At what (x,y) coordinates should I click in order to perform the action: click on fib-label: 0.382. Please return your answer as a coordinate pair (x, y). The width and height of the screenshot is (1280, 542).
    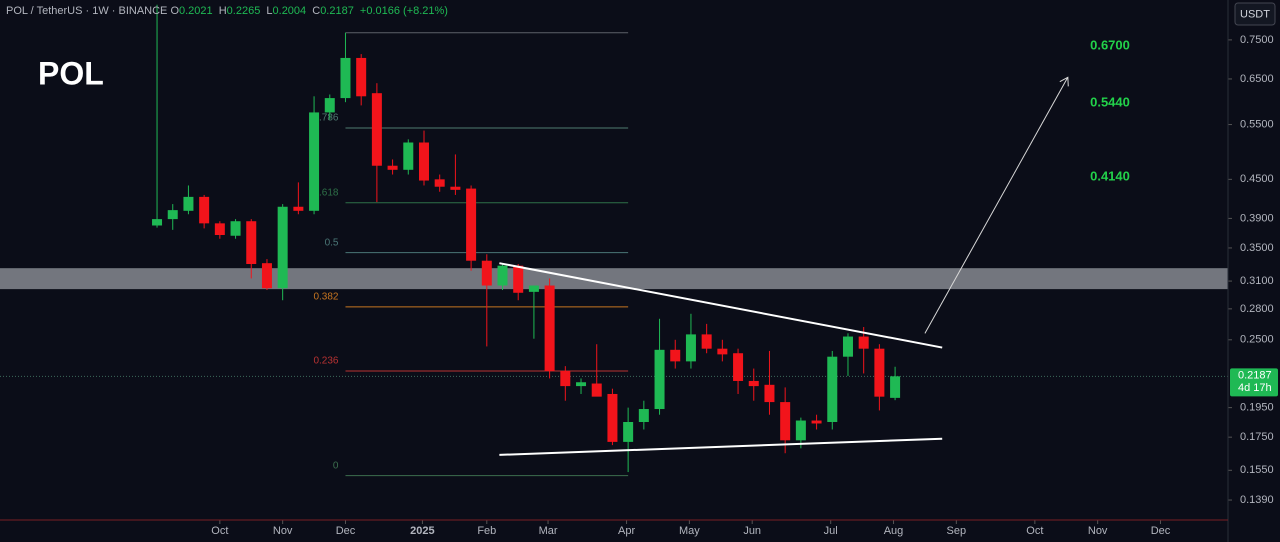
    Looking at the image, I should click on (325, 297).